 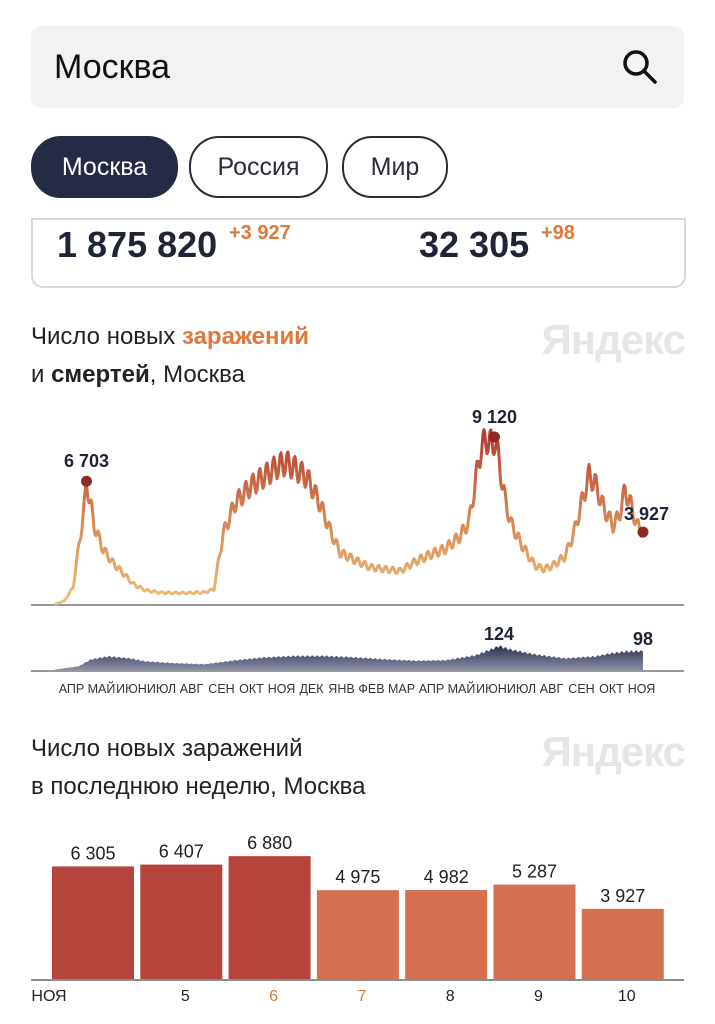 I want to click on chart2-title-line2: в последнюю неделю, Москва, so click(x=198, y=786).